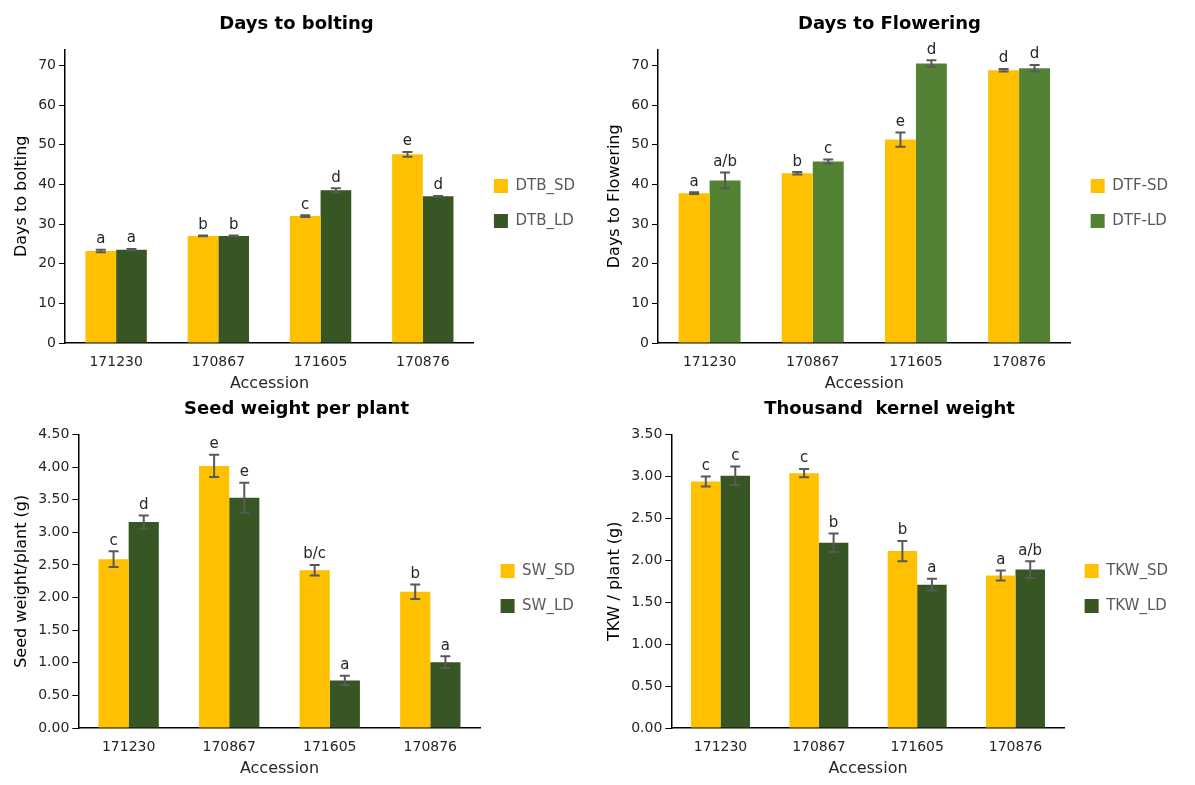 The height and width of the screenshot is (785, 1195). I want to click on legend-label: SW_LD, so click(548, 605).